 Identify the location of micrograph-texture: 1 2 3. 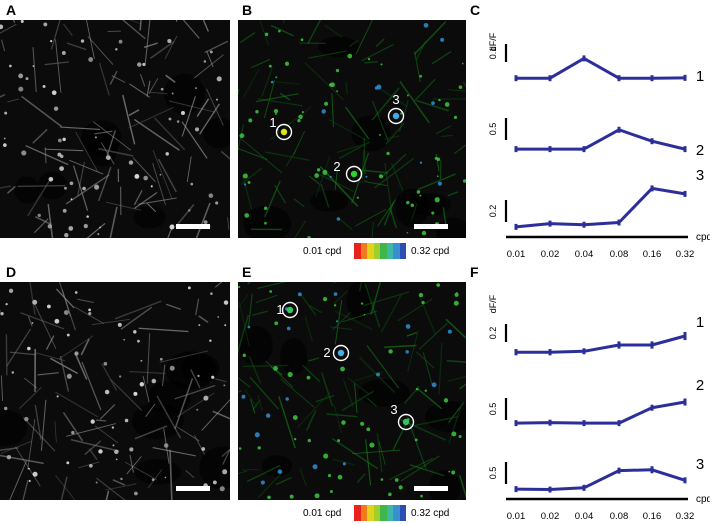
(352, 129).